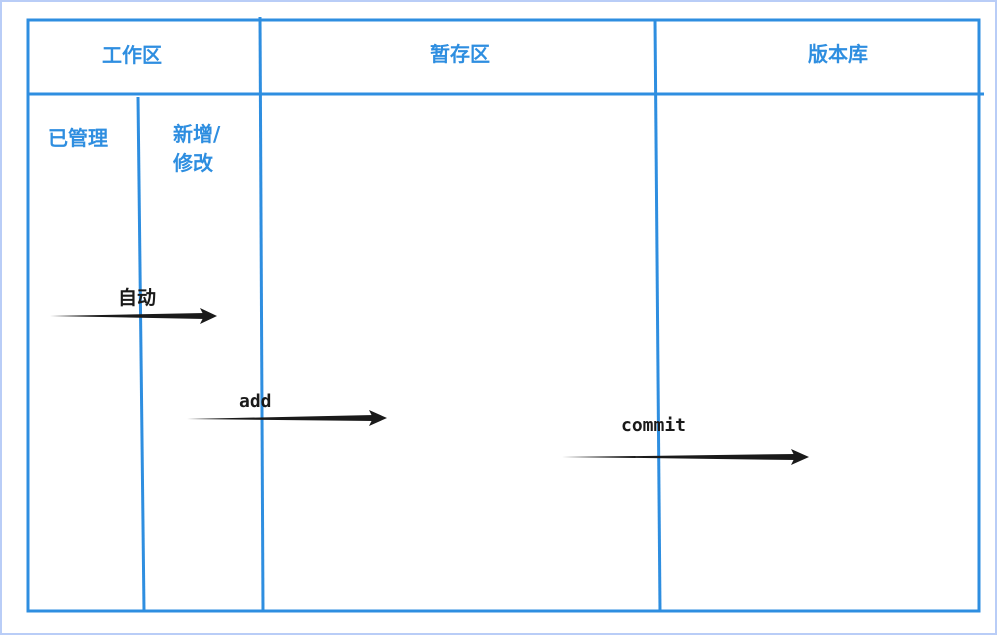 The image size is (997, 635). What do you see at coordinates (78, 138) in the screenshot?
I see `subcolumn-label-managed: 已管理` at bounding box center [78, 138].